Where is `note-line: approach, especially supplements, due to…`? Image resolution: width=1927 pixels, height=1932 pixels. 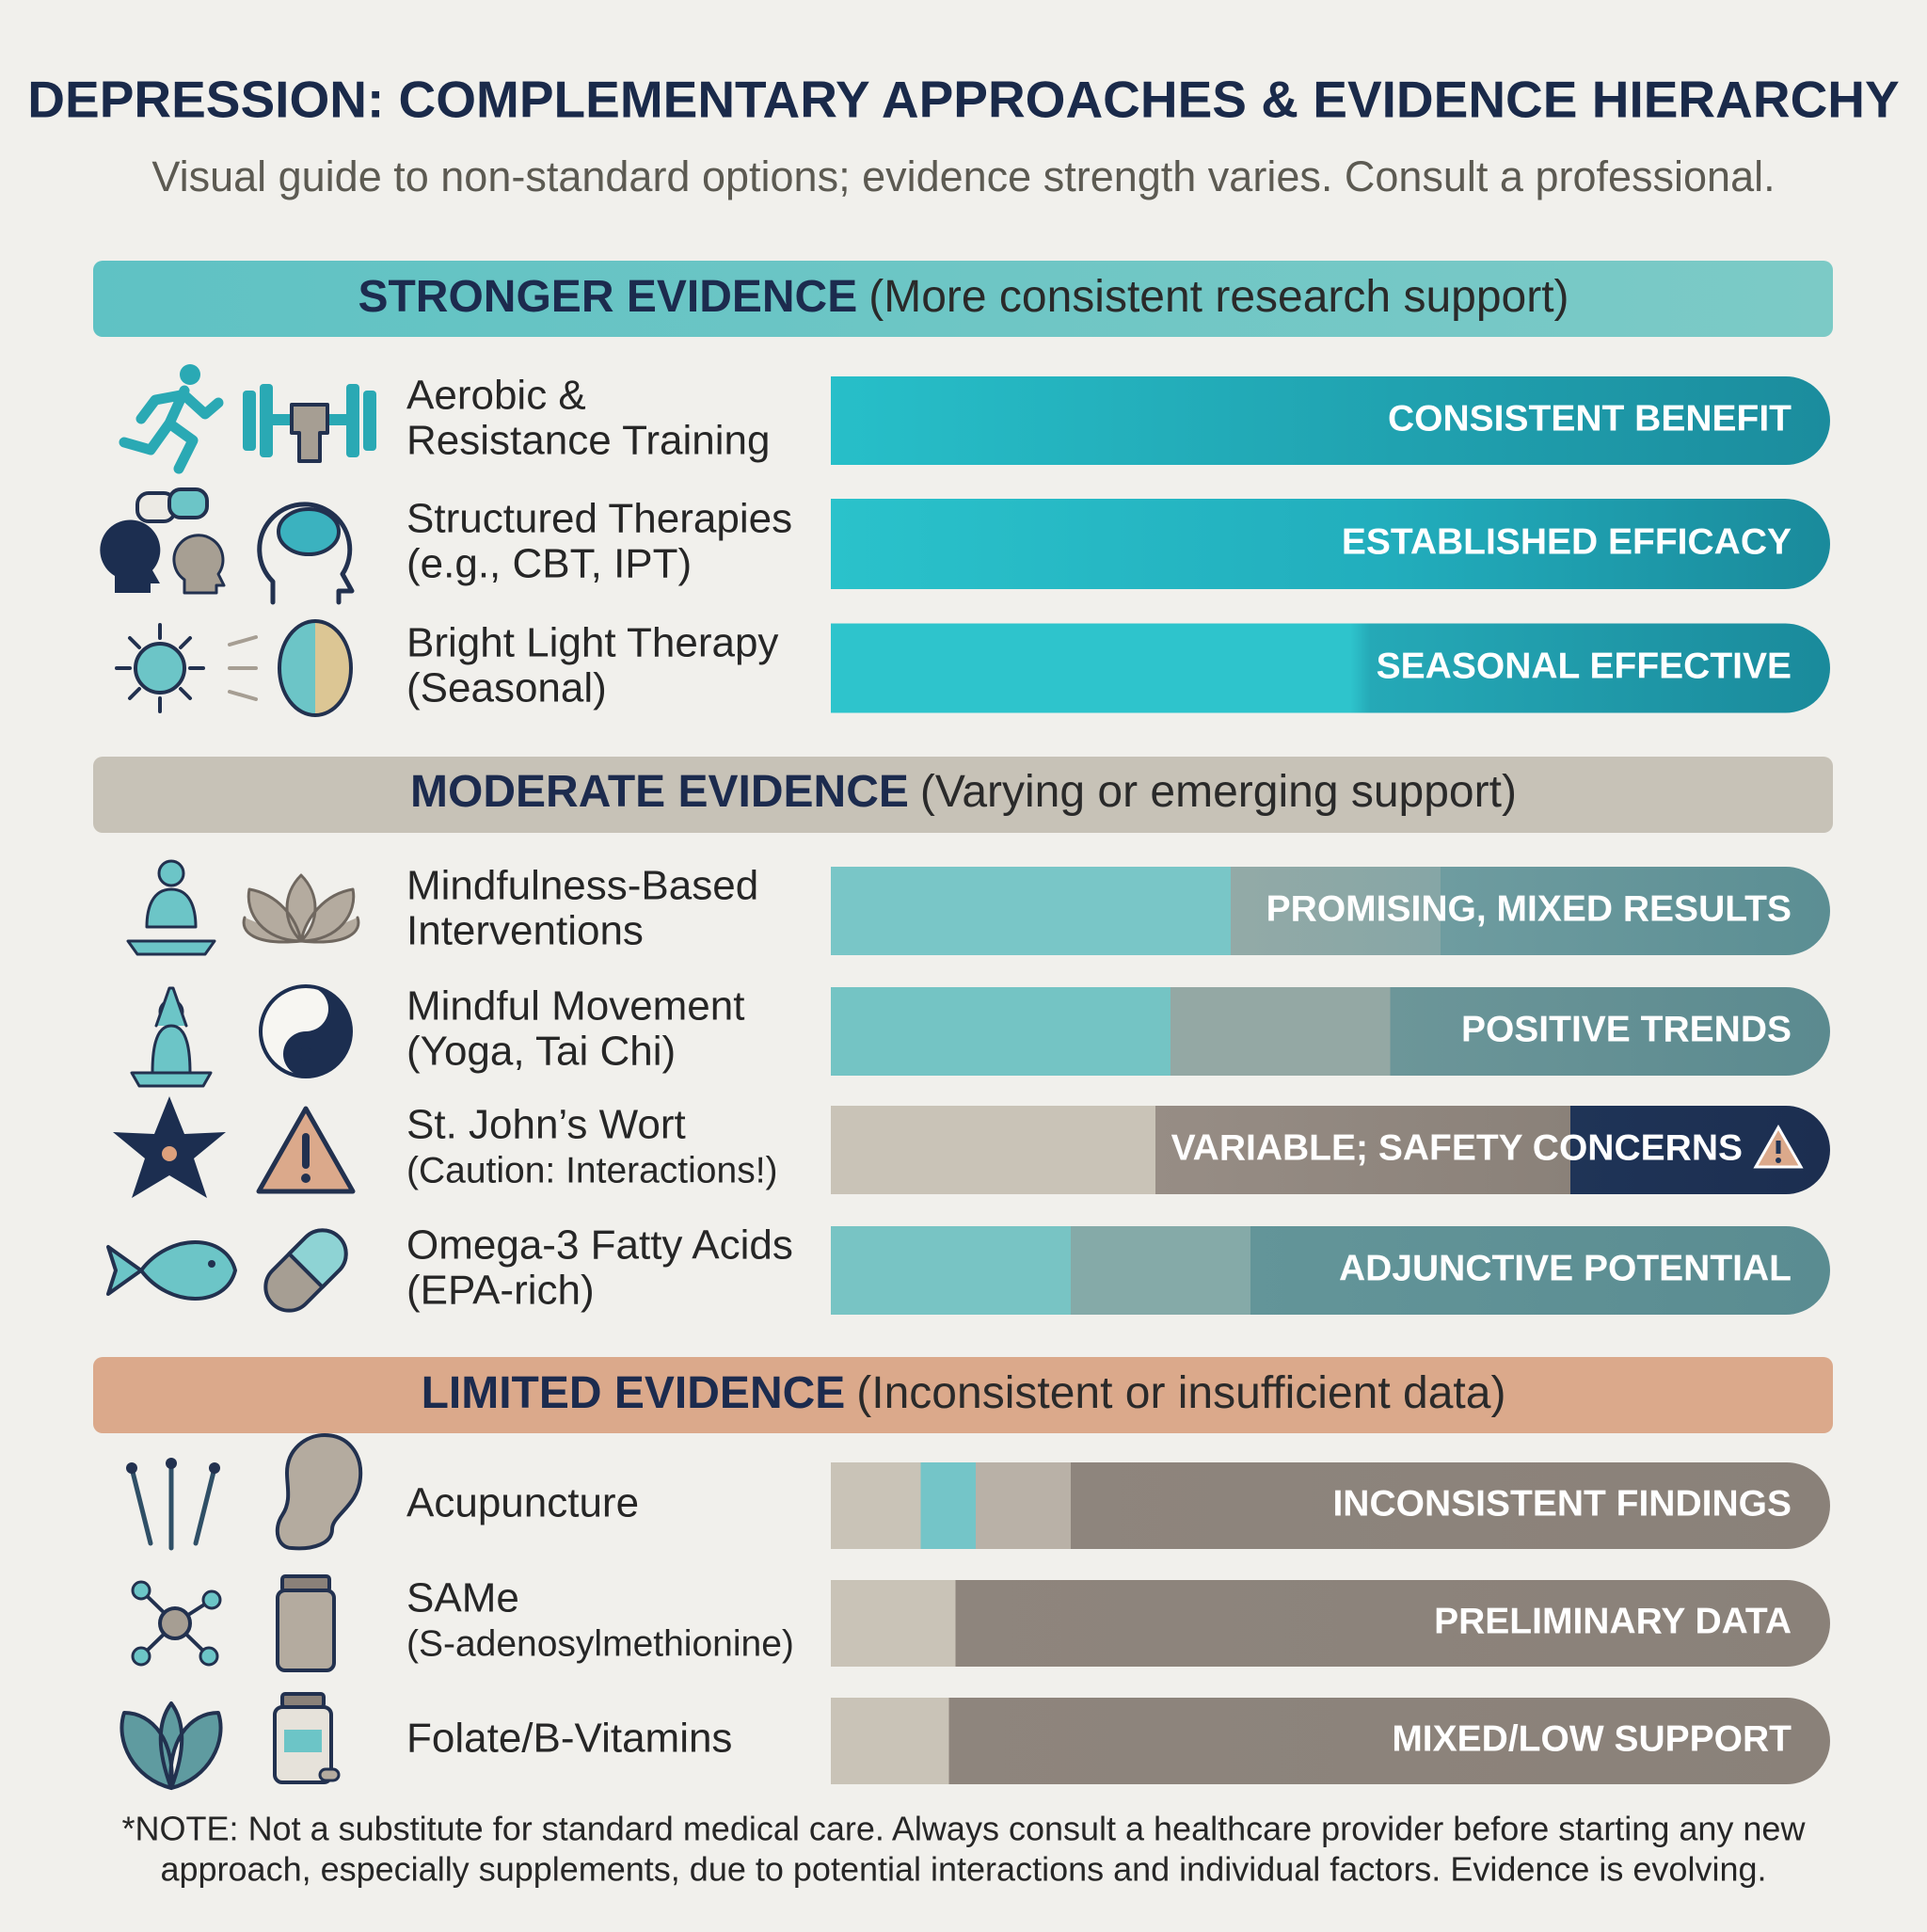
note-line: approach, especially supplements, due to… is located at coordinates (963, 1869).